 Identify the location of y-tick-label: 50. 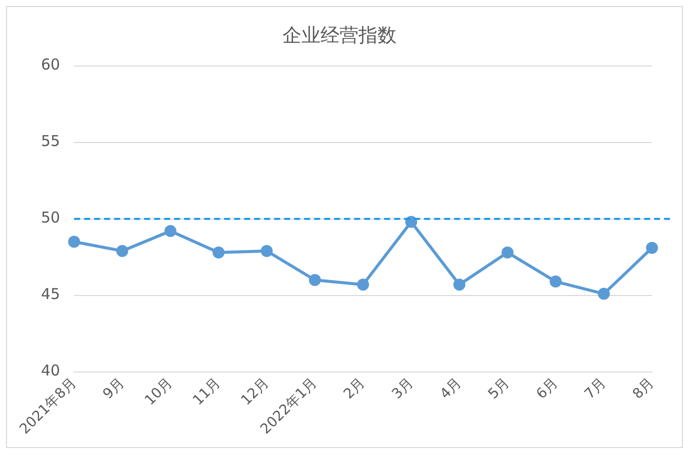
(50, 217).